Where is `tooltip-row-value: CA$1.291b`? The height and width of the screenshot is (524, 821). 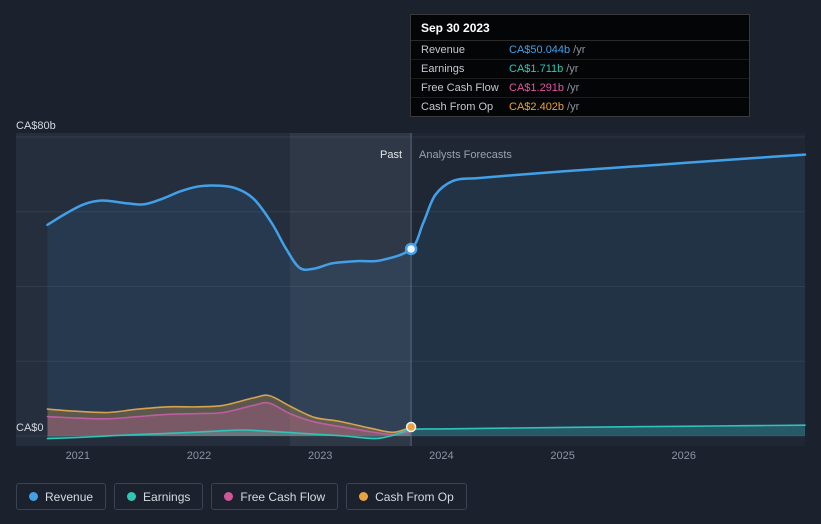 tooltip-row-value: CA$1.291b is located at coordinates (537, 88).